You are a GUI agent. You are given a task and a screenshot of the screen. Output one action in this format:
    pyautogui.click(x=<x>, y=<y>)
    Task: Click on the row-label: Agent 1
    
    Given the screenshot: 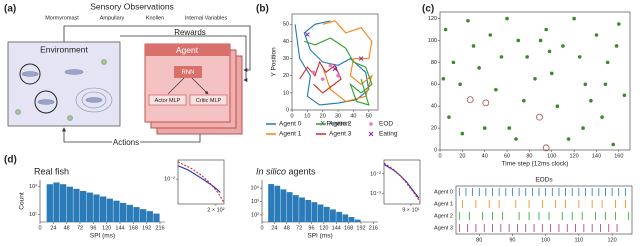 What is the action you would take?
    pyautogui.click(x=443, y=204)
    